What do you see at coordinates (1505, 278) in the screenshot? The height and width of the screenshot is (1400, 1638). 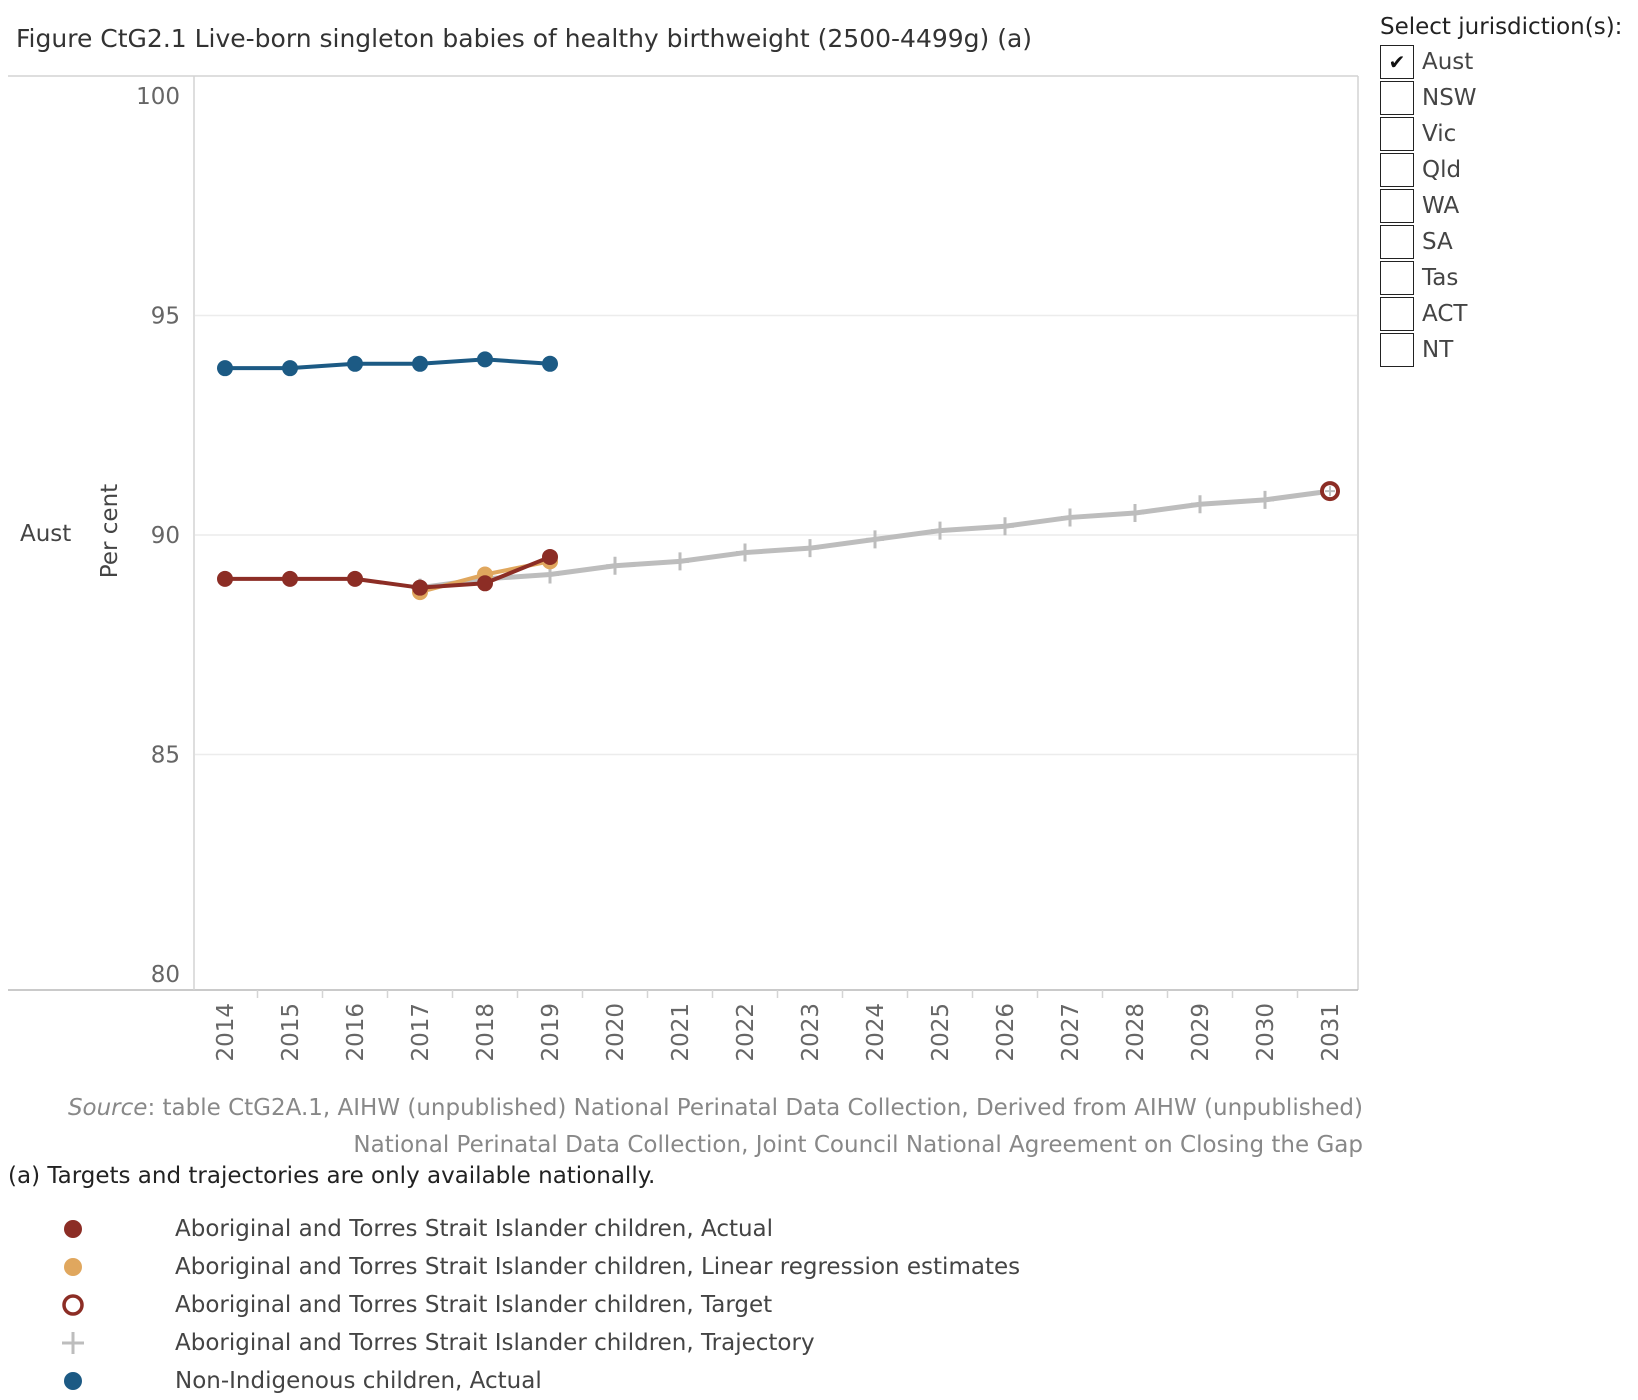 I see `jurisdiction-option-tas: Tas` at bounding box center [1505, 278].